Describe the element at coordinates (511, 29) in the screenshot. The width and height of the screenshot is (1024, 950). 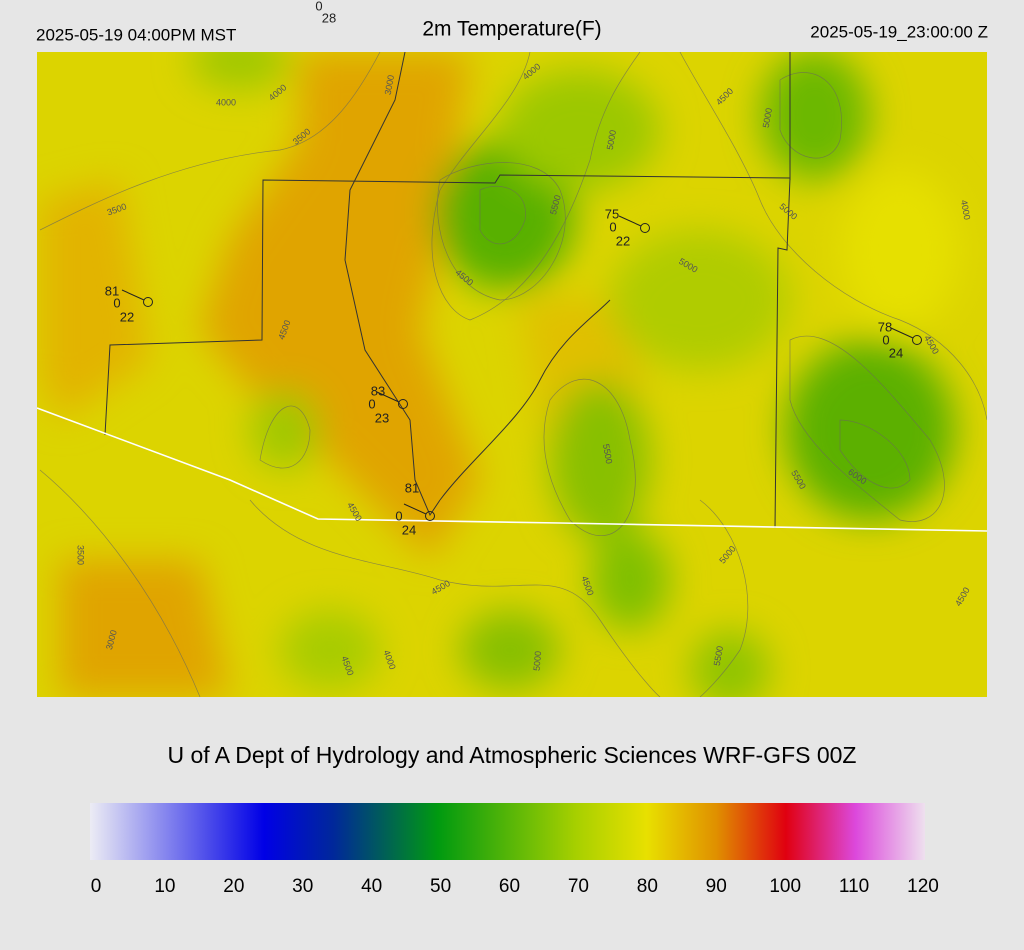
I see `map-title: 2m Temperature(F)` at that location.